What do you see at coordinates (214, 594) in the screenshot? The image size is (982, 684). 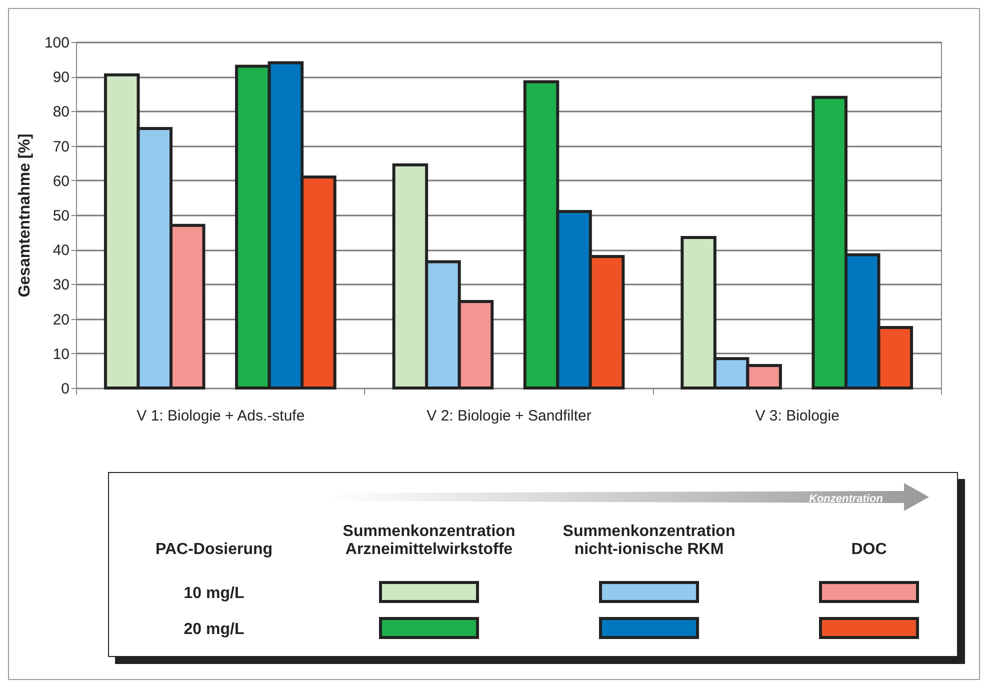 I see `text: 10 mg/L` at bounding box center [214, 594].